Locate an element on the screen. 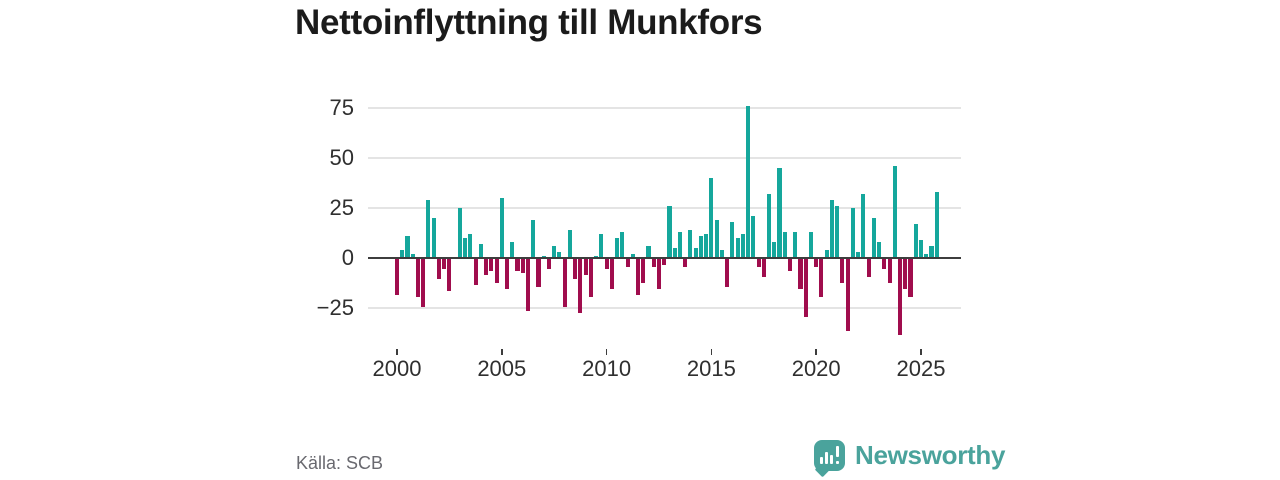  bar-2012q3 is located at coordinates (659, 274).